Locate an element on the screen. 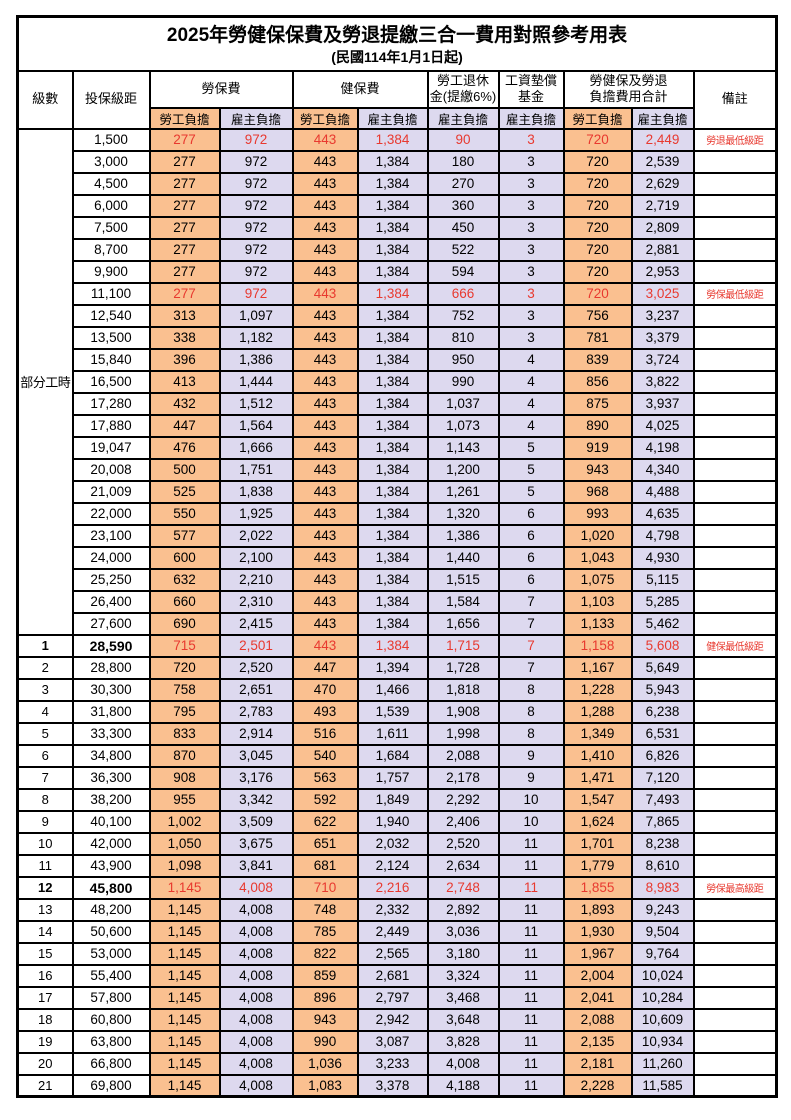 The width and height of the screenshot is (791, 1120). level-cell: 12 is located at coordinates (45, 887).